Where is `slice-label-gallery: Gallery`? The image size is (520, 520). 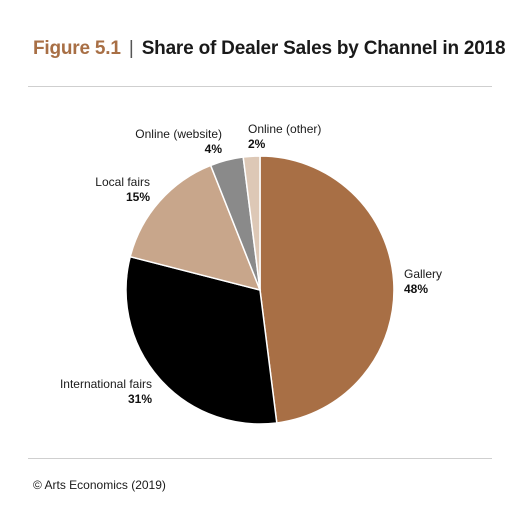 slice-label-gallery: Gallery is located at coordinates (423, 274).